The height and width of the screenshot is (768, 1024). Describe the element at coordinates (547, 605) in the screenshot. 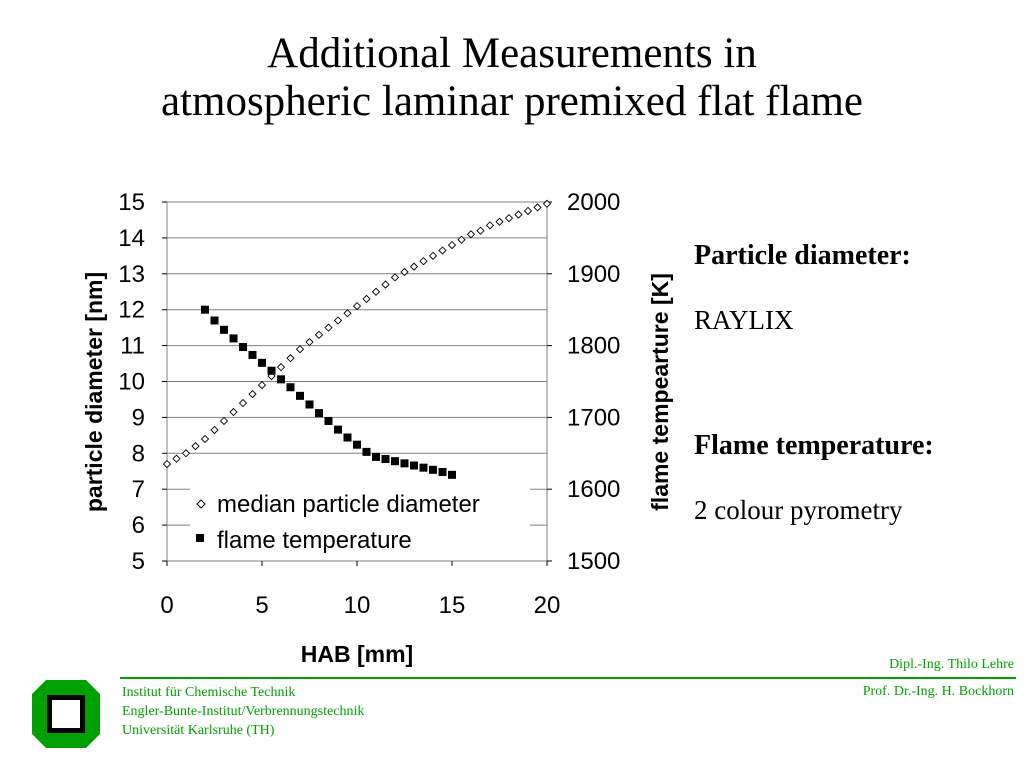

I see `x-tick-label: 20` at that location.